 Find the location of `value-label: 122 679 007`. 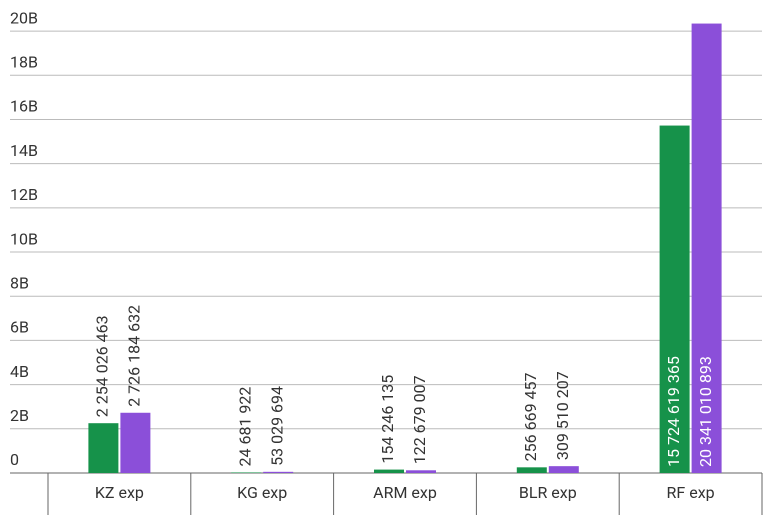

value-label: 122 679 007 is located at coordinates (419, 419).